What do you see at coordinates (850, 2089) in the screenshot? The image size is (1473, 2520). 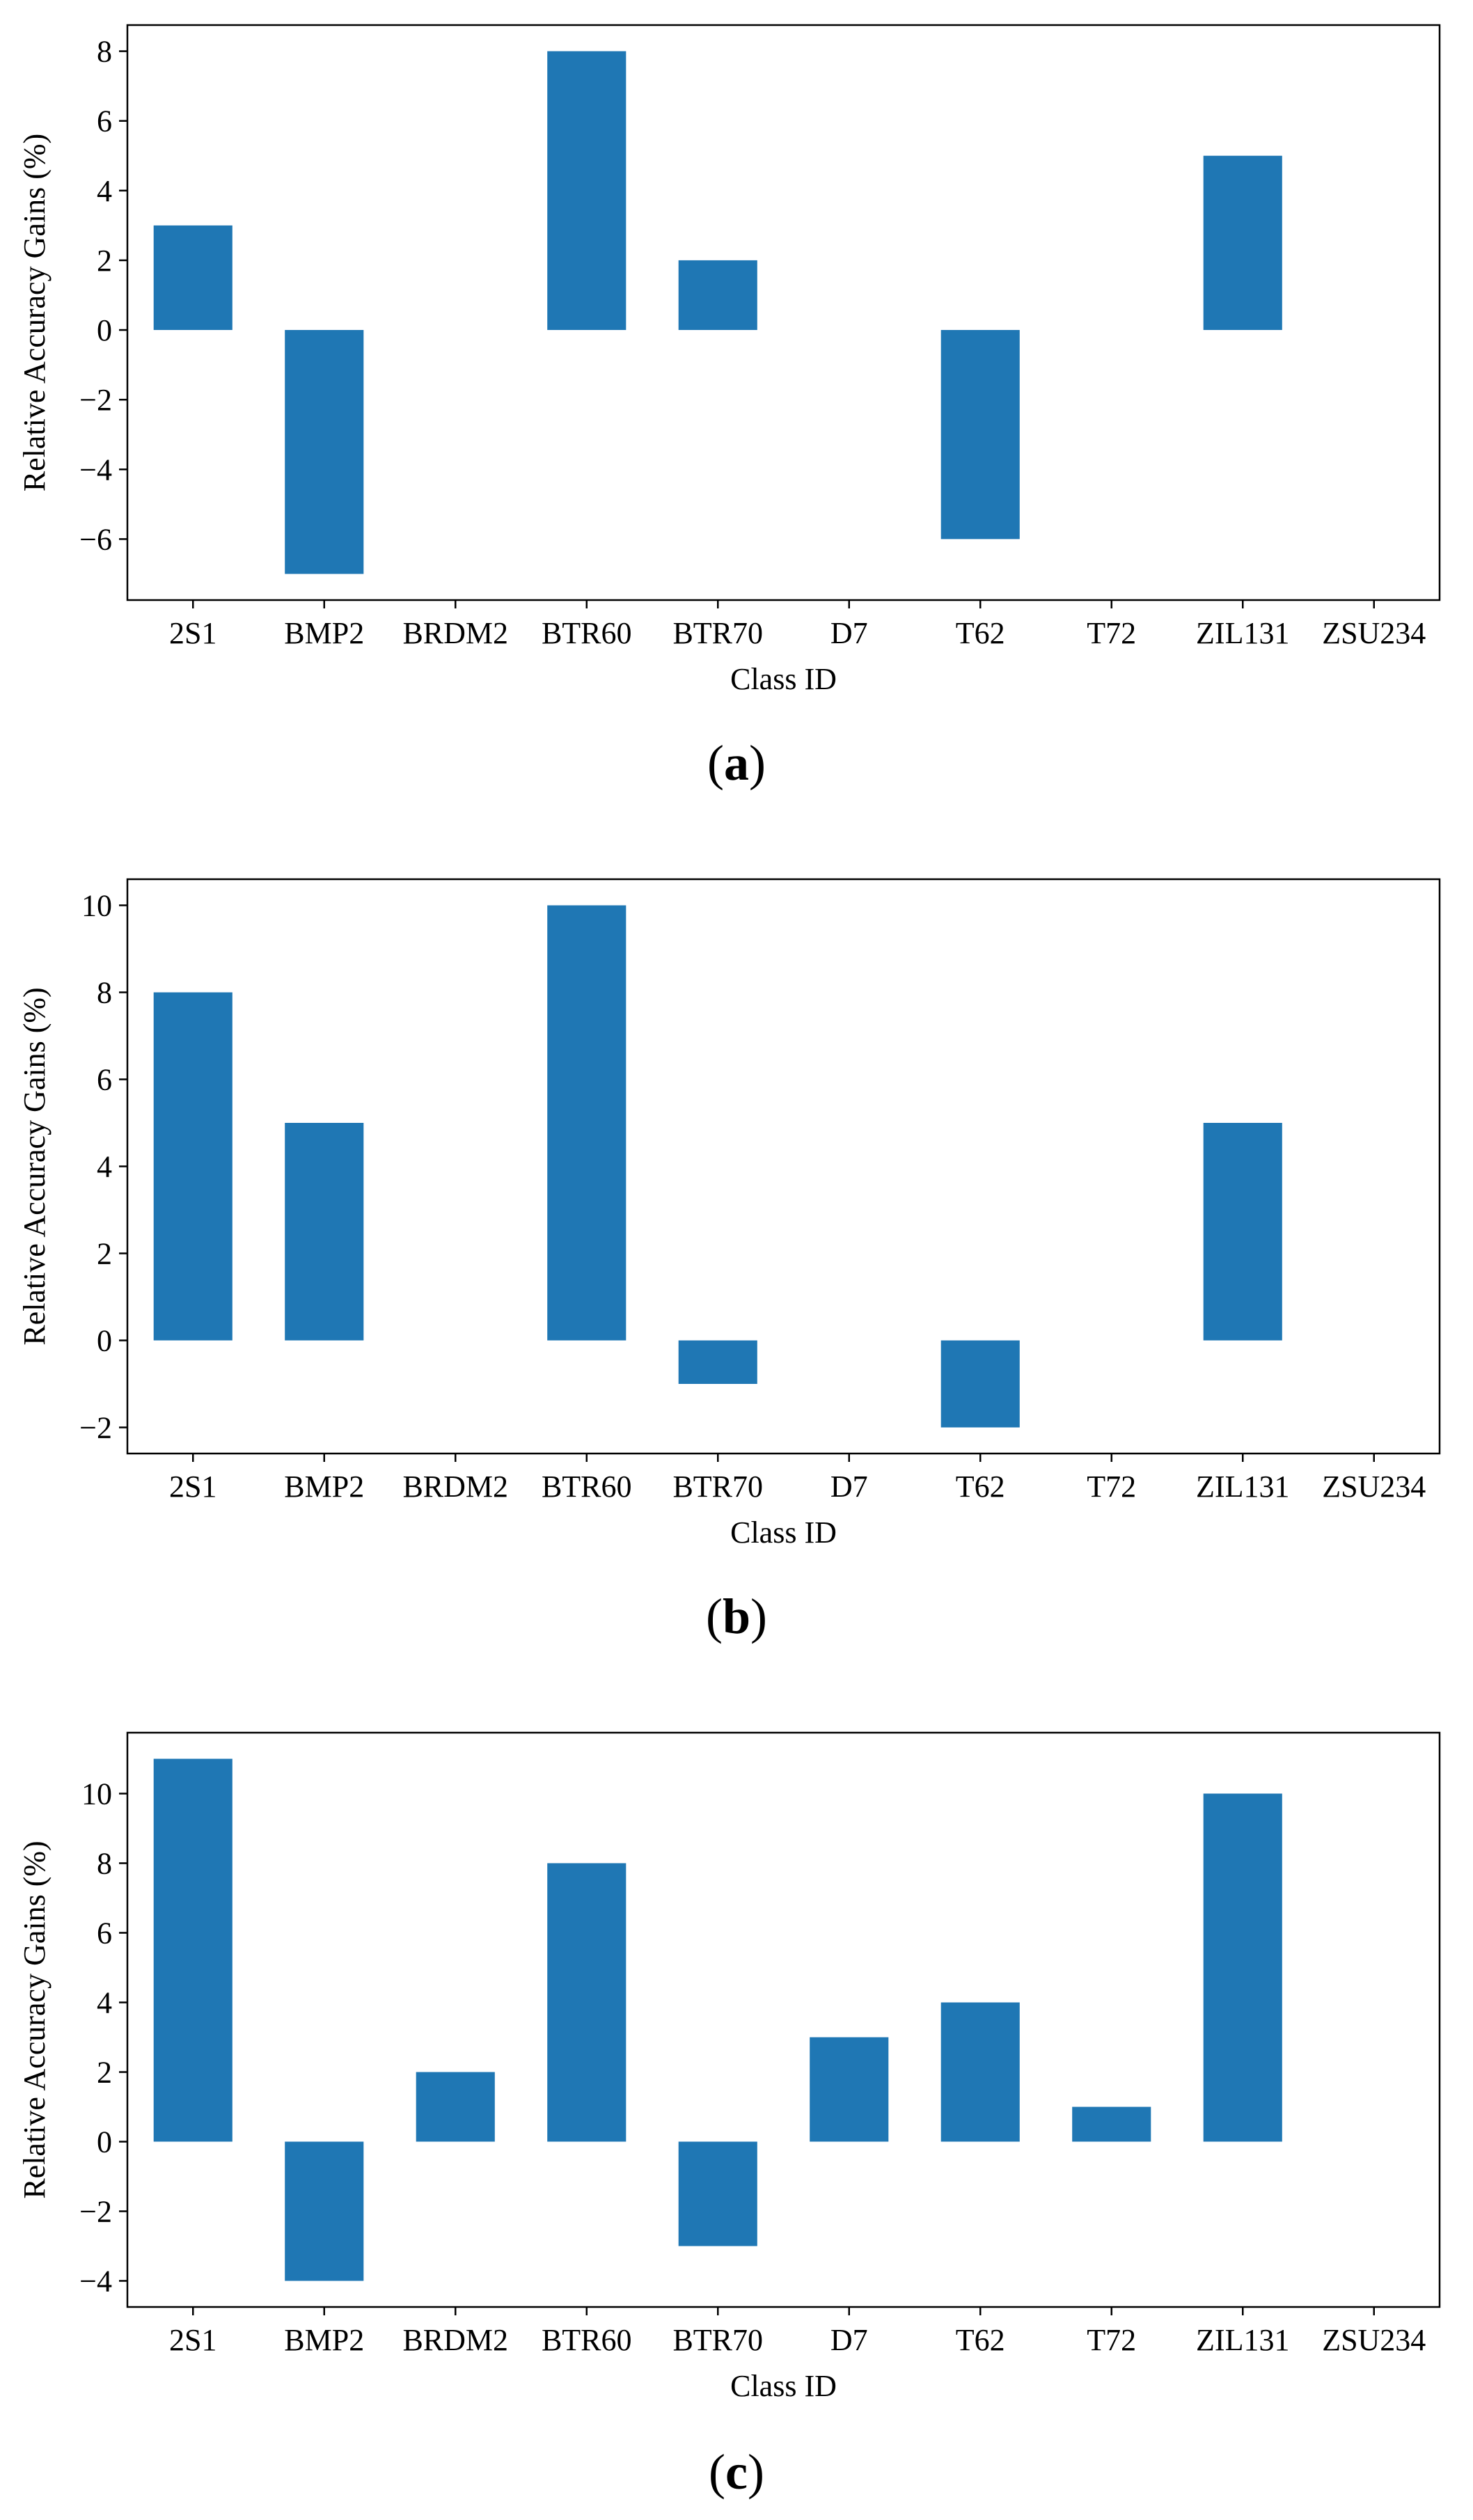 I see `bar-D7` at bounding box center [850, 2089].